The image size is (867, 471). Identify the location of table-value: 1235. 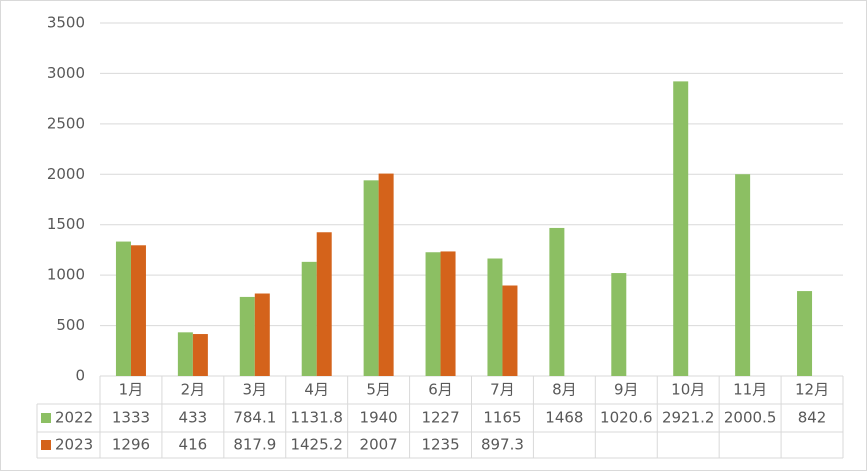
(440, 445).